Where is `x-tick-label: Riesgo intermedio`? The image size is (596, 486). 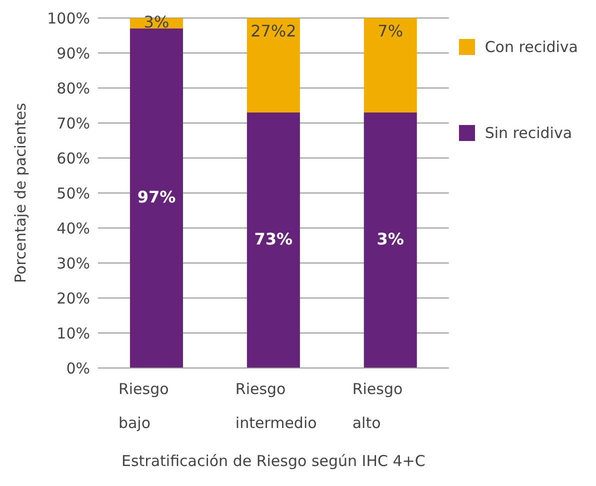 x-tick-label: Riesgo intermedio is located at coordinates (276, 406).